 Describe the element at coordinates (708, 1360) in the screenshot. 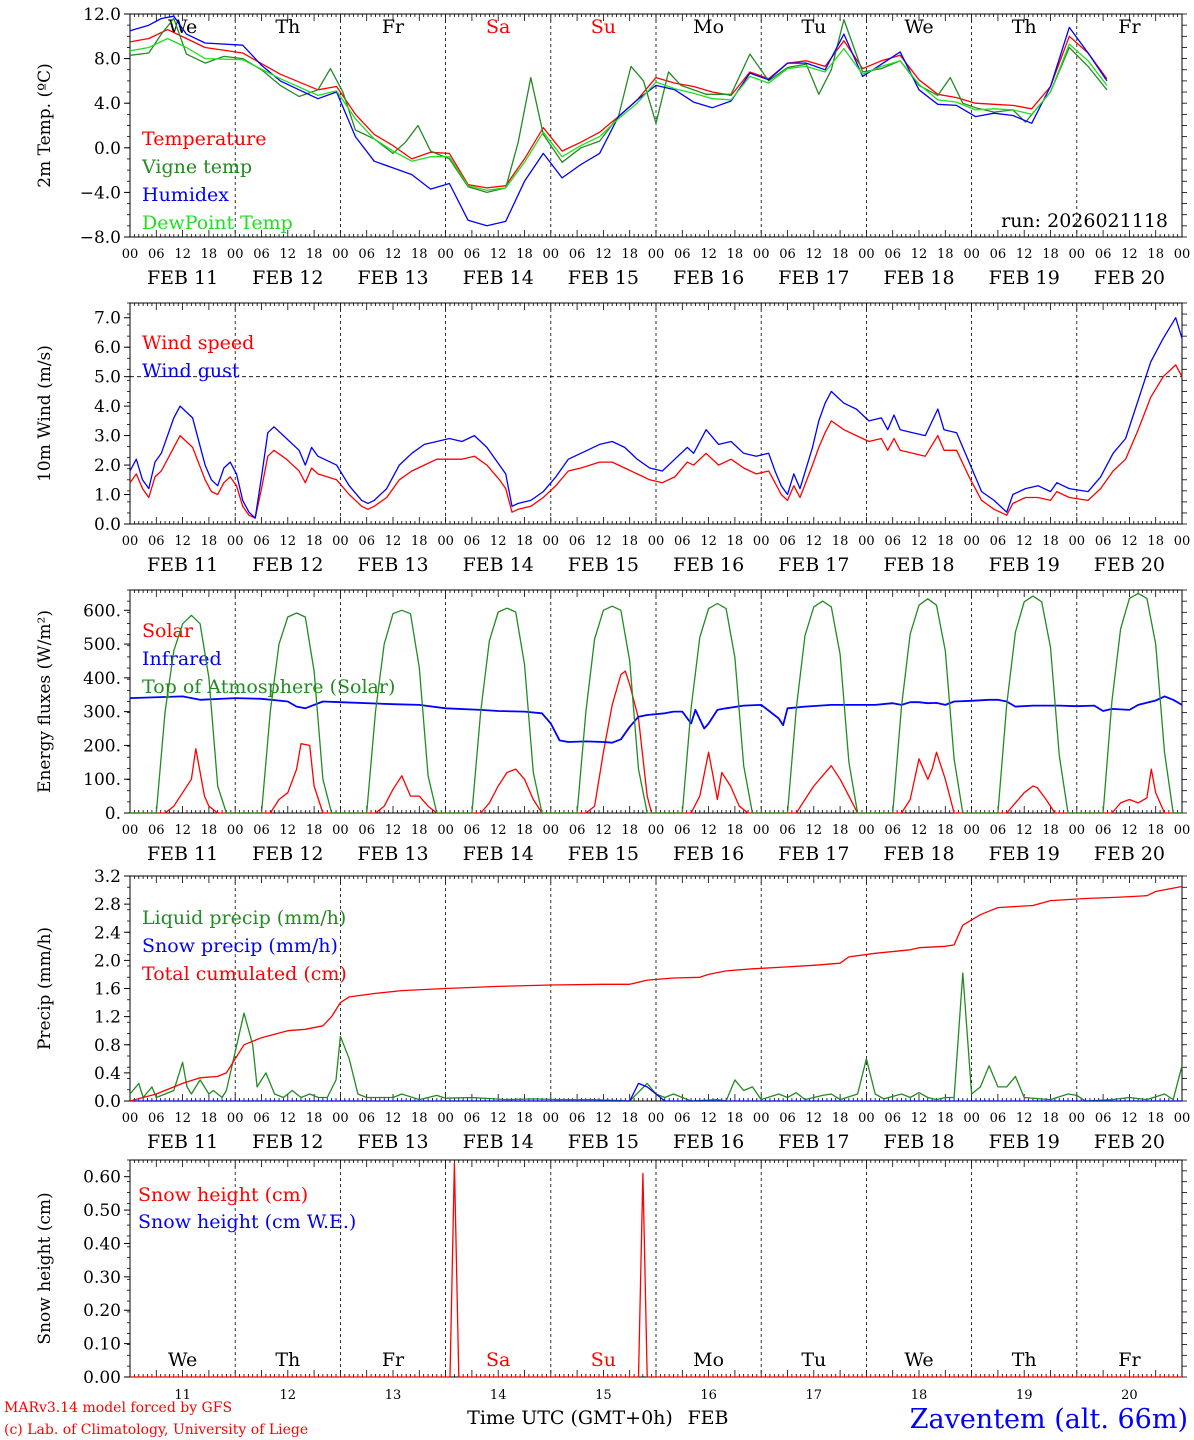

I see `weekday-label: Mo` at that location.